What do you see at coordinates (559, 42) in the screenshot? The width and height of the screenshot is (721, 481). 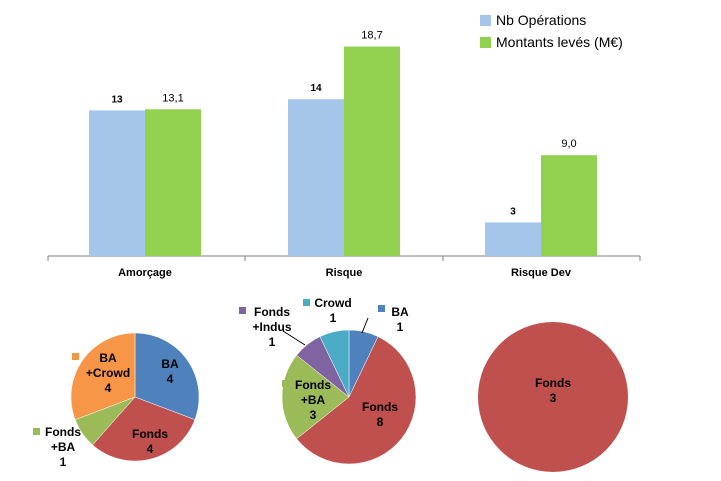 I see `legend-label-1: Montants levés (M€)` at bounding box center [559, 42].